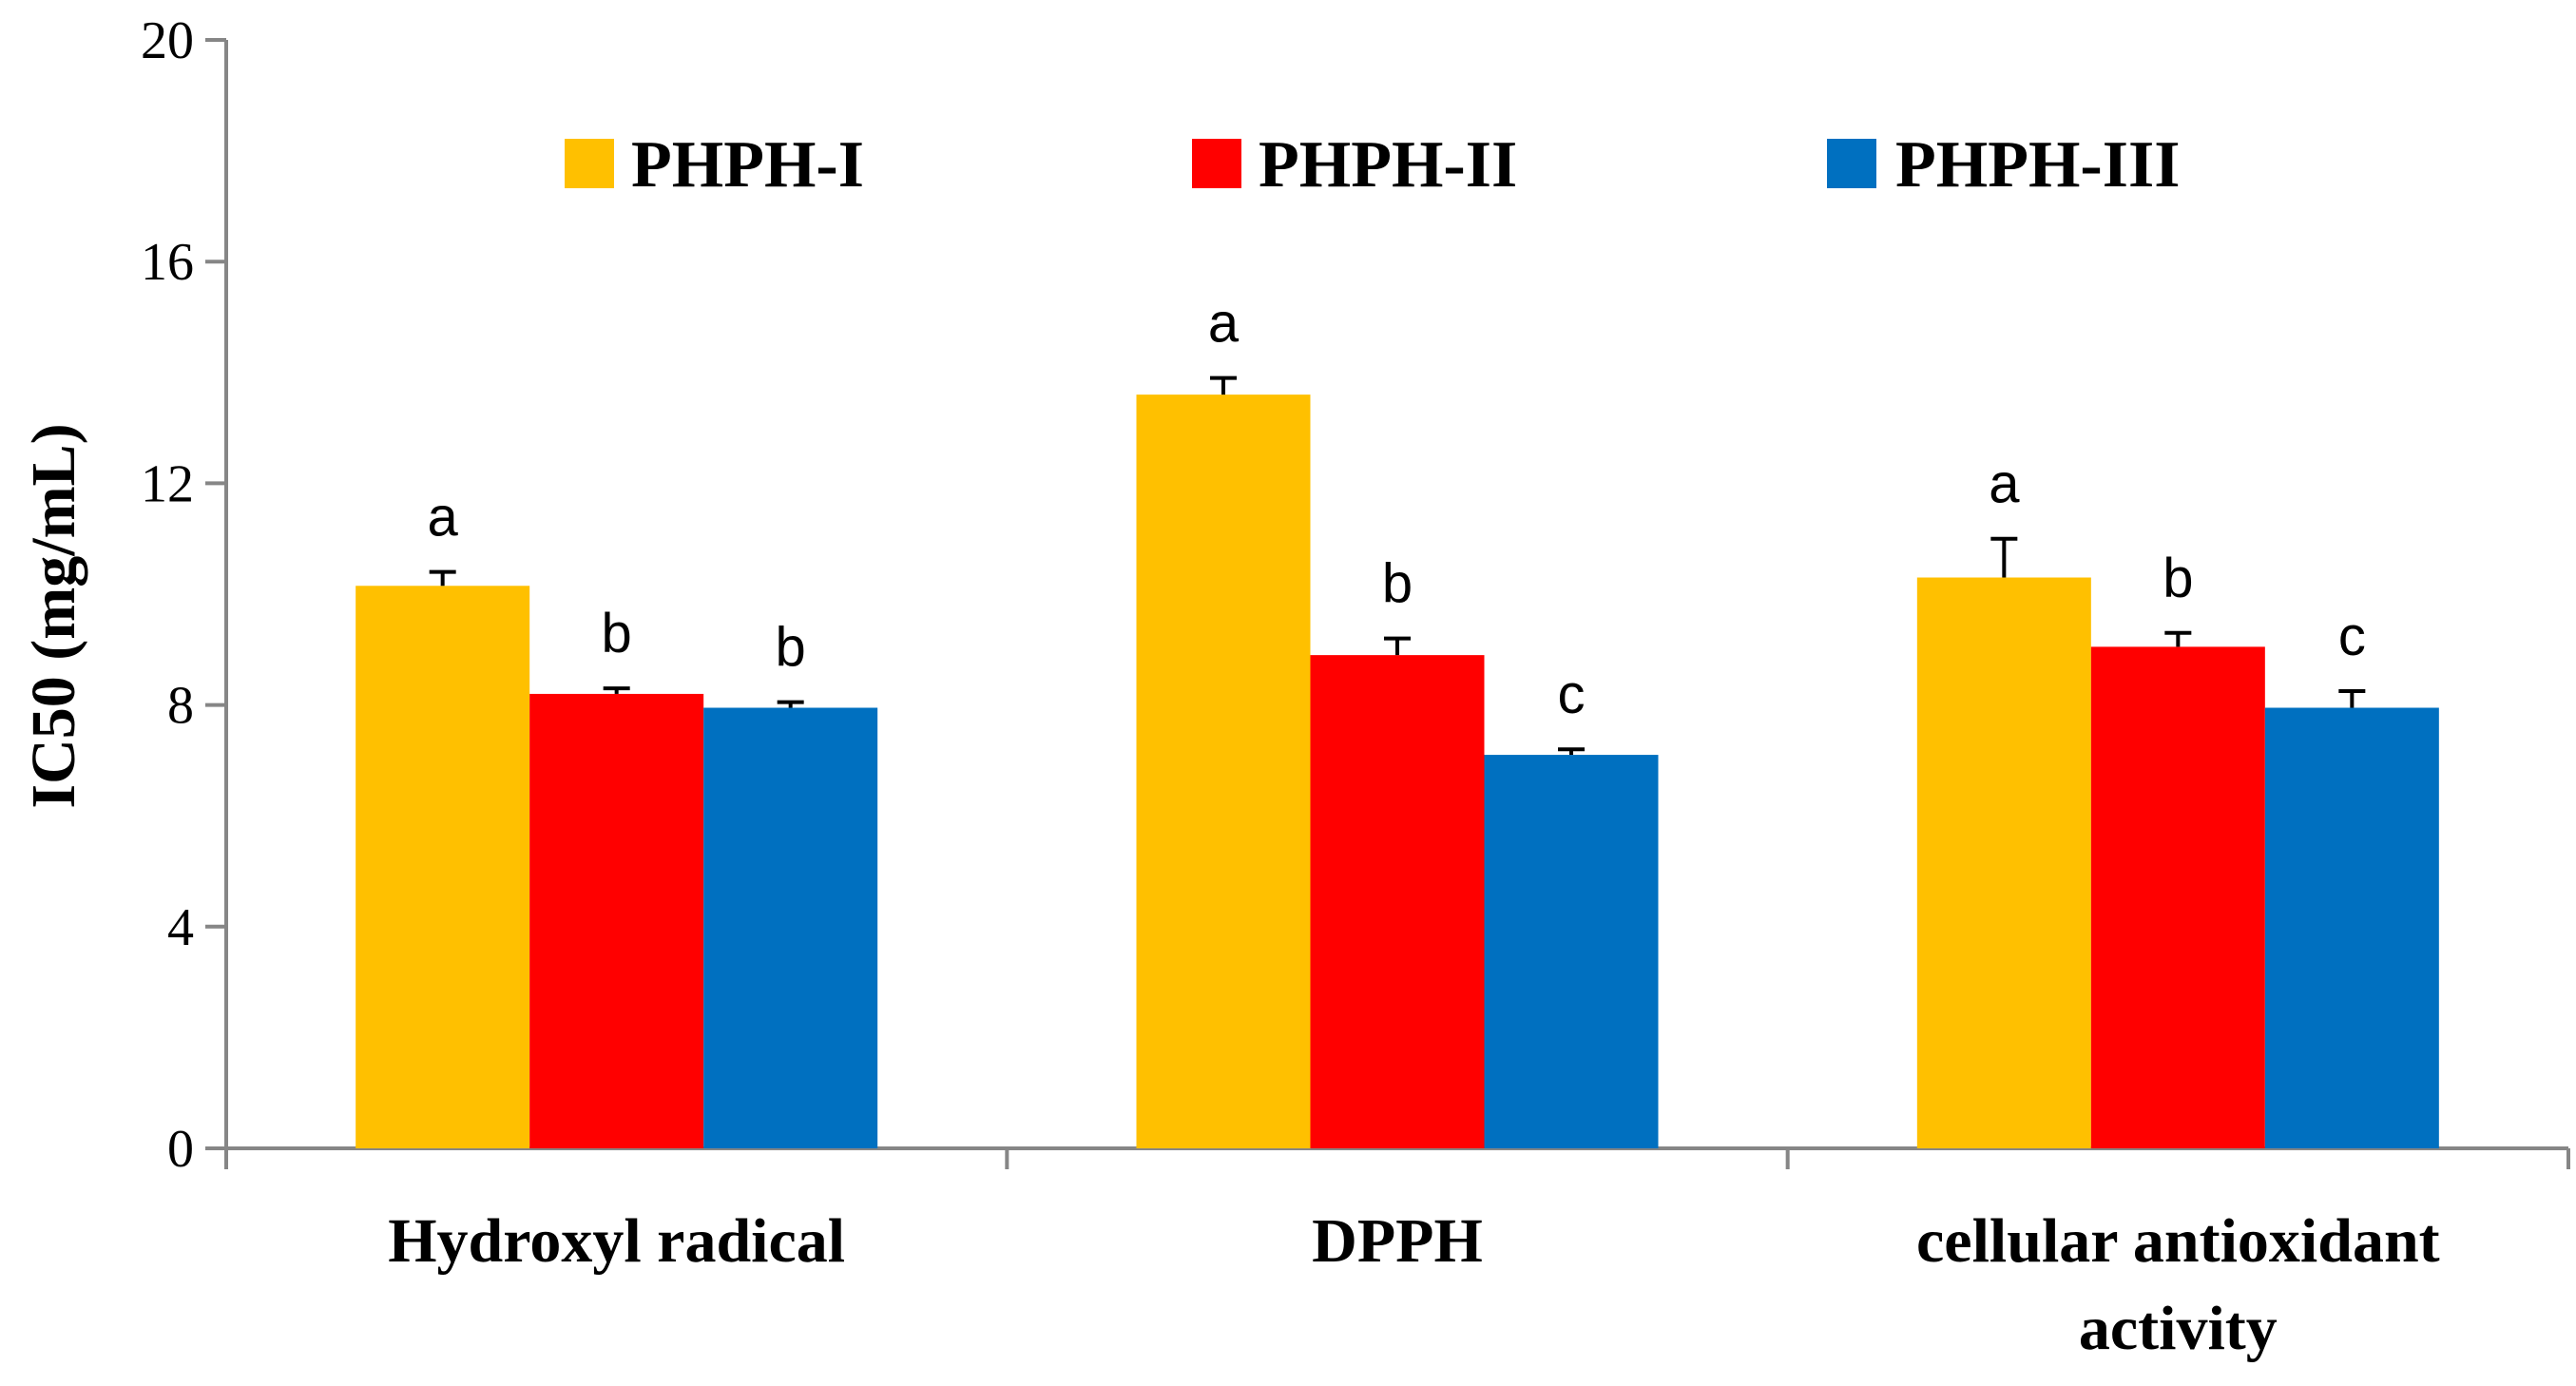 The image size is (2576, 1386). I want to click on x-category-label: cellular antioxidant, so click(2178, 1241).